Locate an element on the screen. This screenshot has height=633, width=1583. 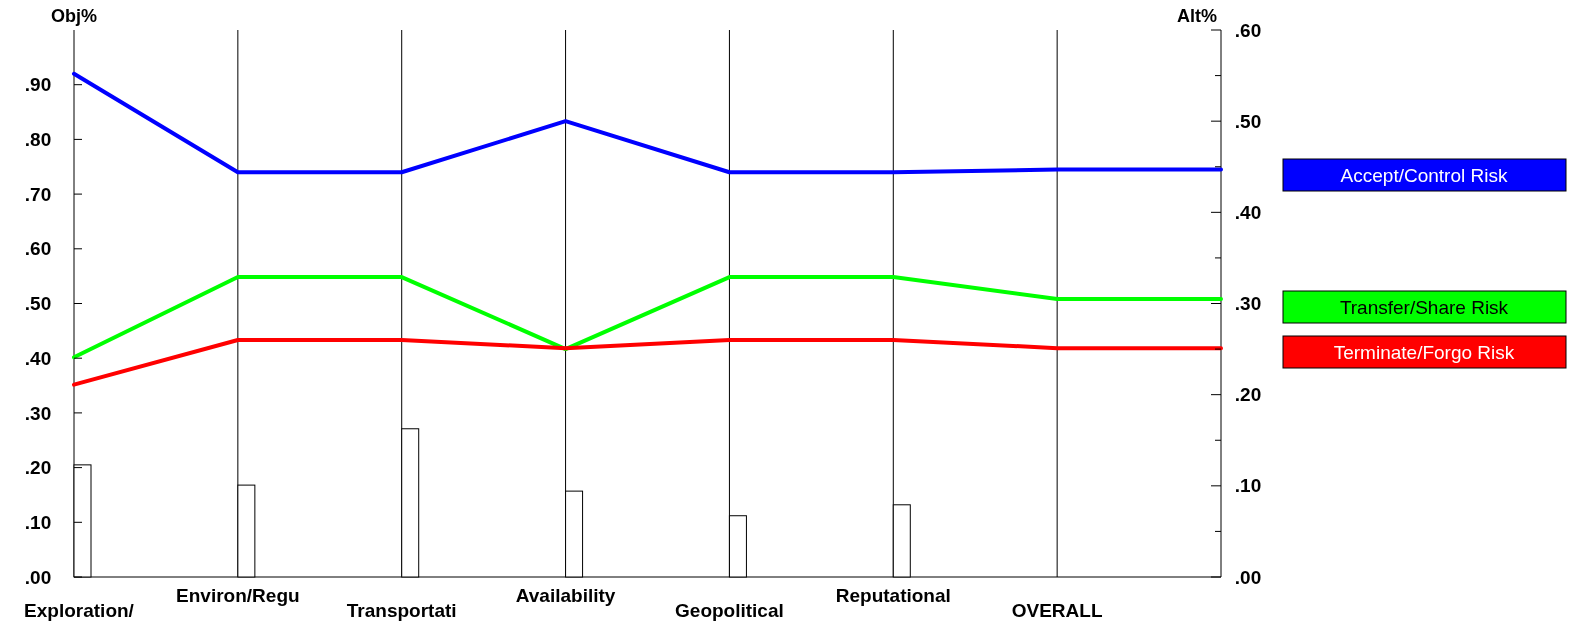
x-tick-label: Reputational is located at coordinates (893, 595).